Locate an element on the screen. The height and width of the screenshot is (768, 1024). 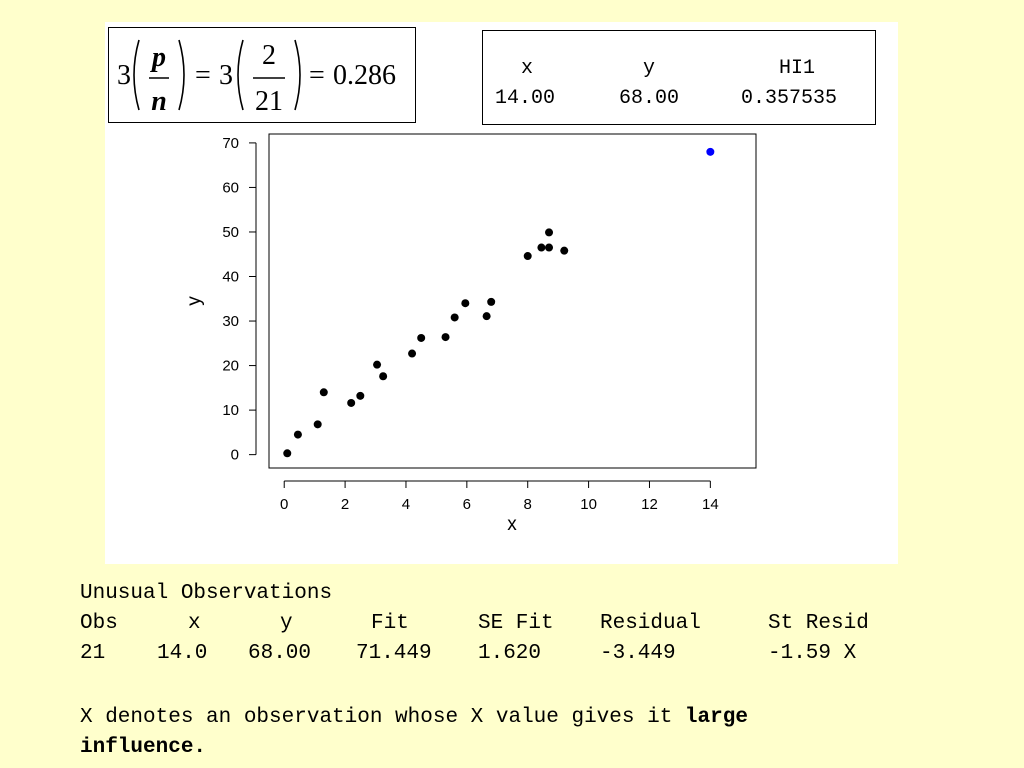
stats-header-hi1: HI1 is located at coordinates (797, 68).